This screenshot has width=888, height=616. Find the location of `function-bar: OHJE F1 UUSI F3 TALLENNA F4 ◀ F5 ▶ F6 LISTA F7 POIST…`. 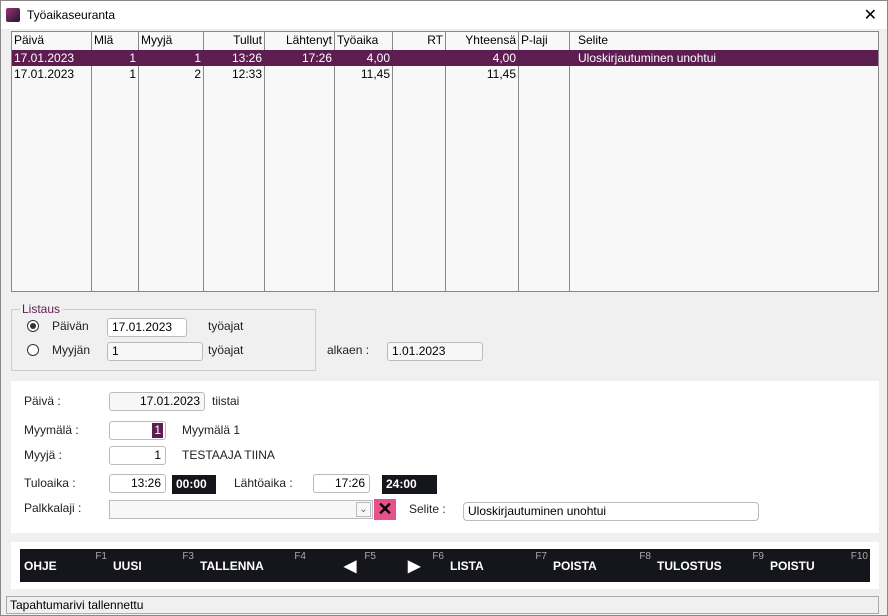

function-bar: OHJE F1 UUSI F3 TALLENNA F4 ◀ F5 ▶ F6 LISTA F7 POIST… is located at coordinates (445, 565).